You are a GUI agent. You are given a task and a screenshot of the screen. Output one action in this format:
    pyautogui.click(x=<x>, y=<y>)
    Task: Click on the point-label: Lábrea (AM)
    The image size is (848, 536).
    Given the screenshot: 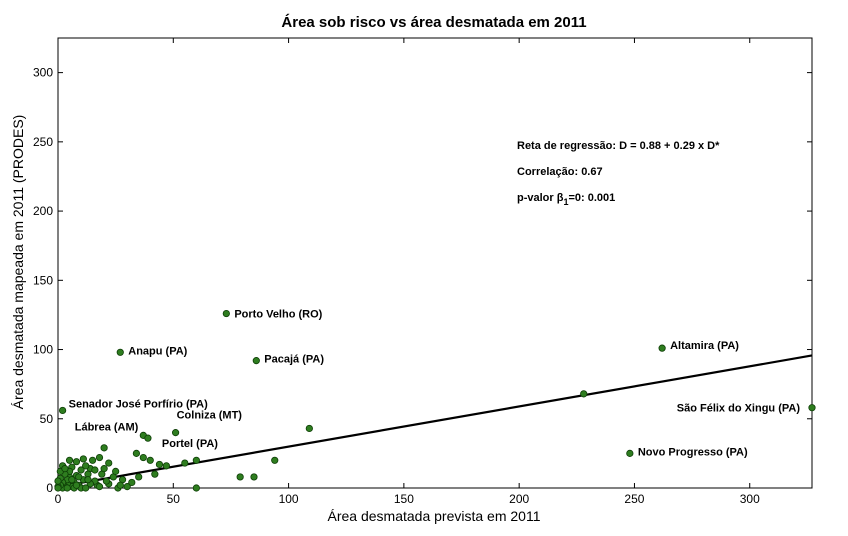 What is the action you would take?
    pyautogui.click(x=107, y=427)
    